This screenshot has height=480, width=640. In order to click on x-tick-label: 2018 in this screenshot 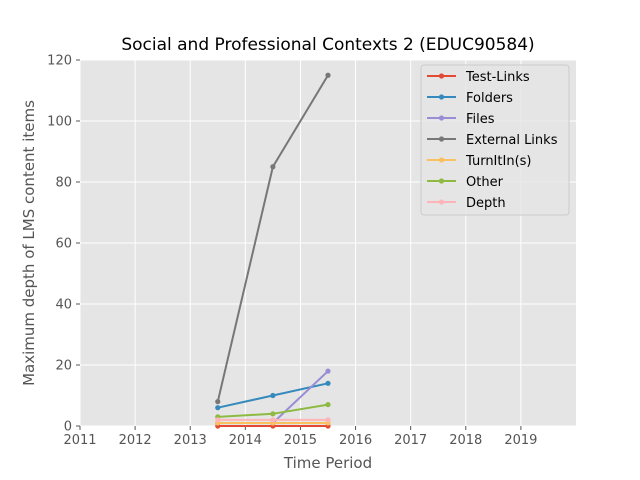, I will do `click(465, 440)`.